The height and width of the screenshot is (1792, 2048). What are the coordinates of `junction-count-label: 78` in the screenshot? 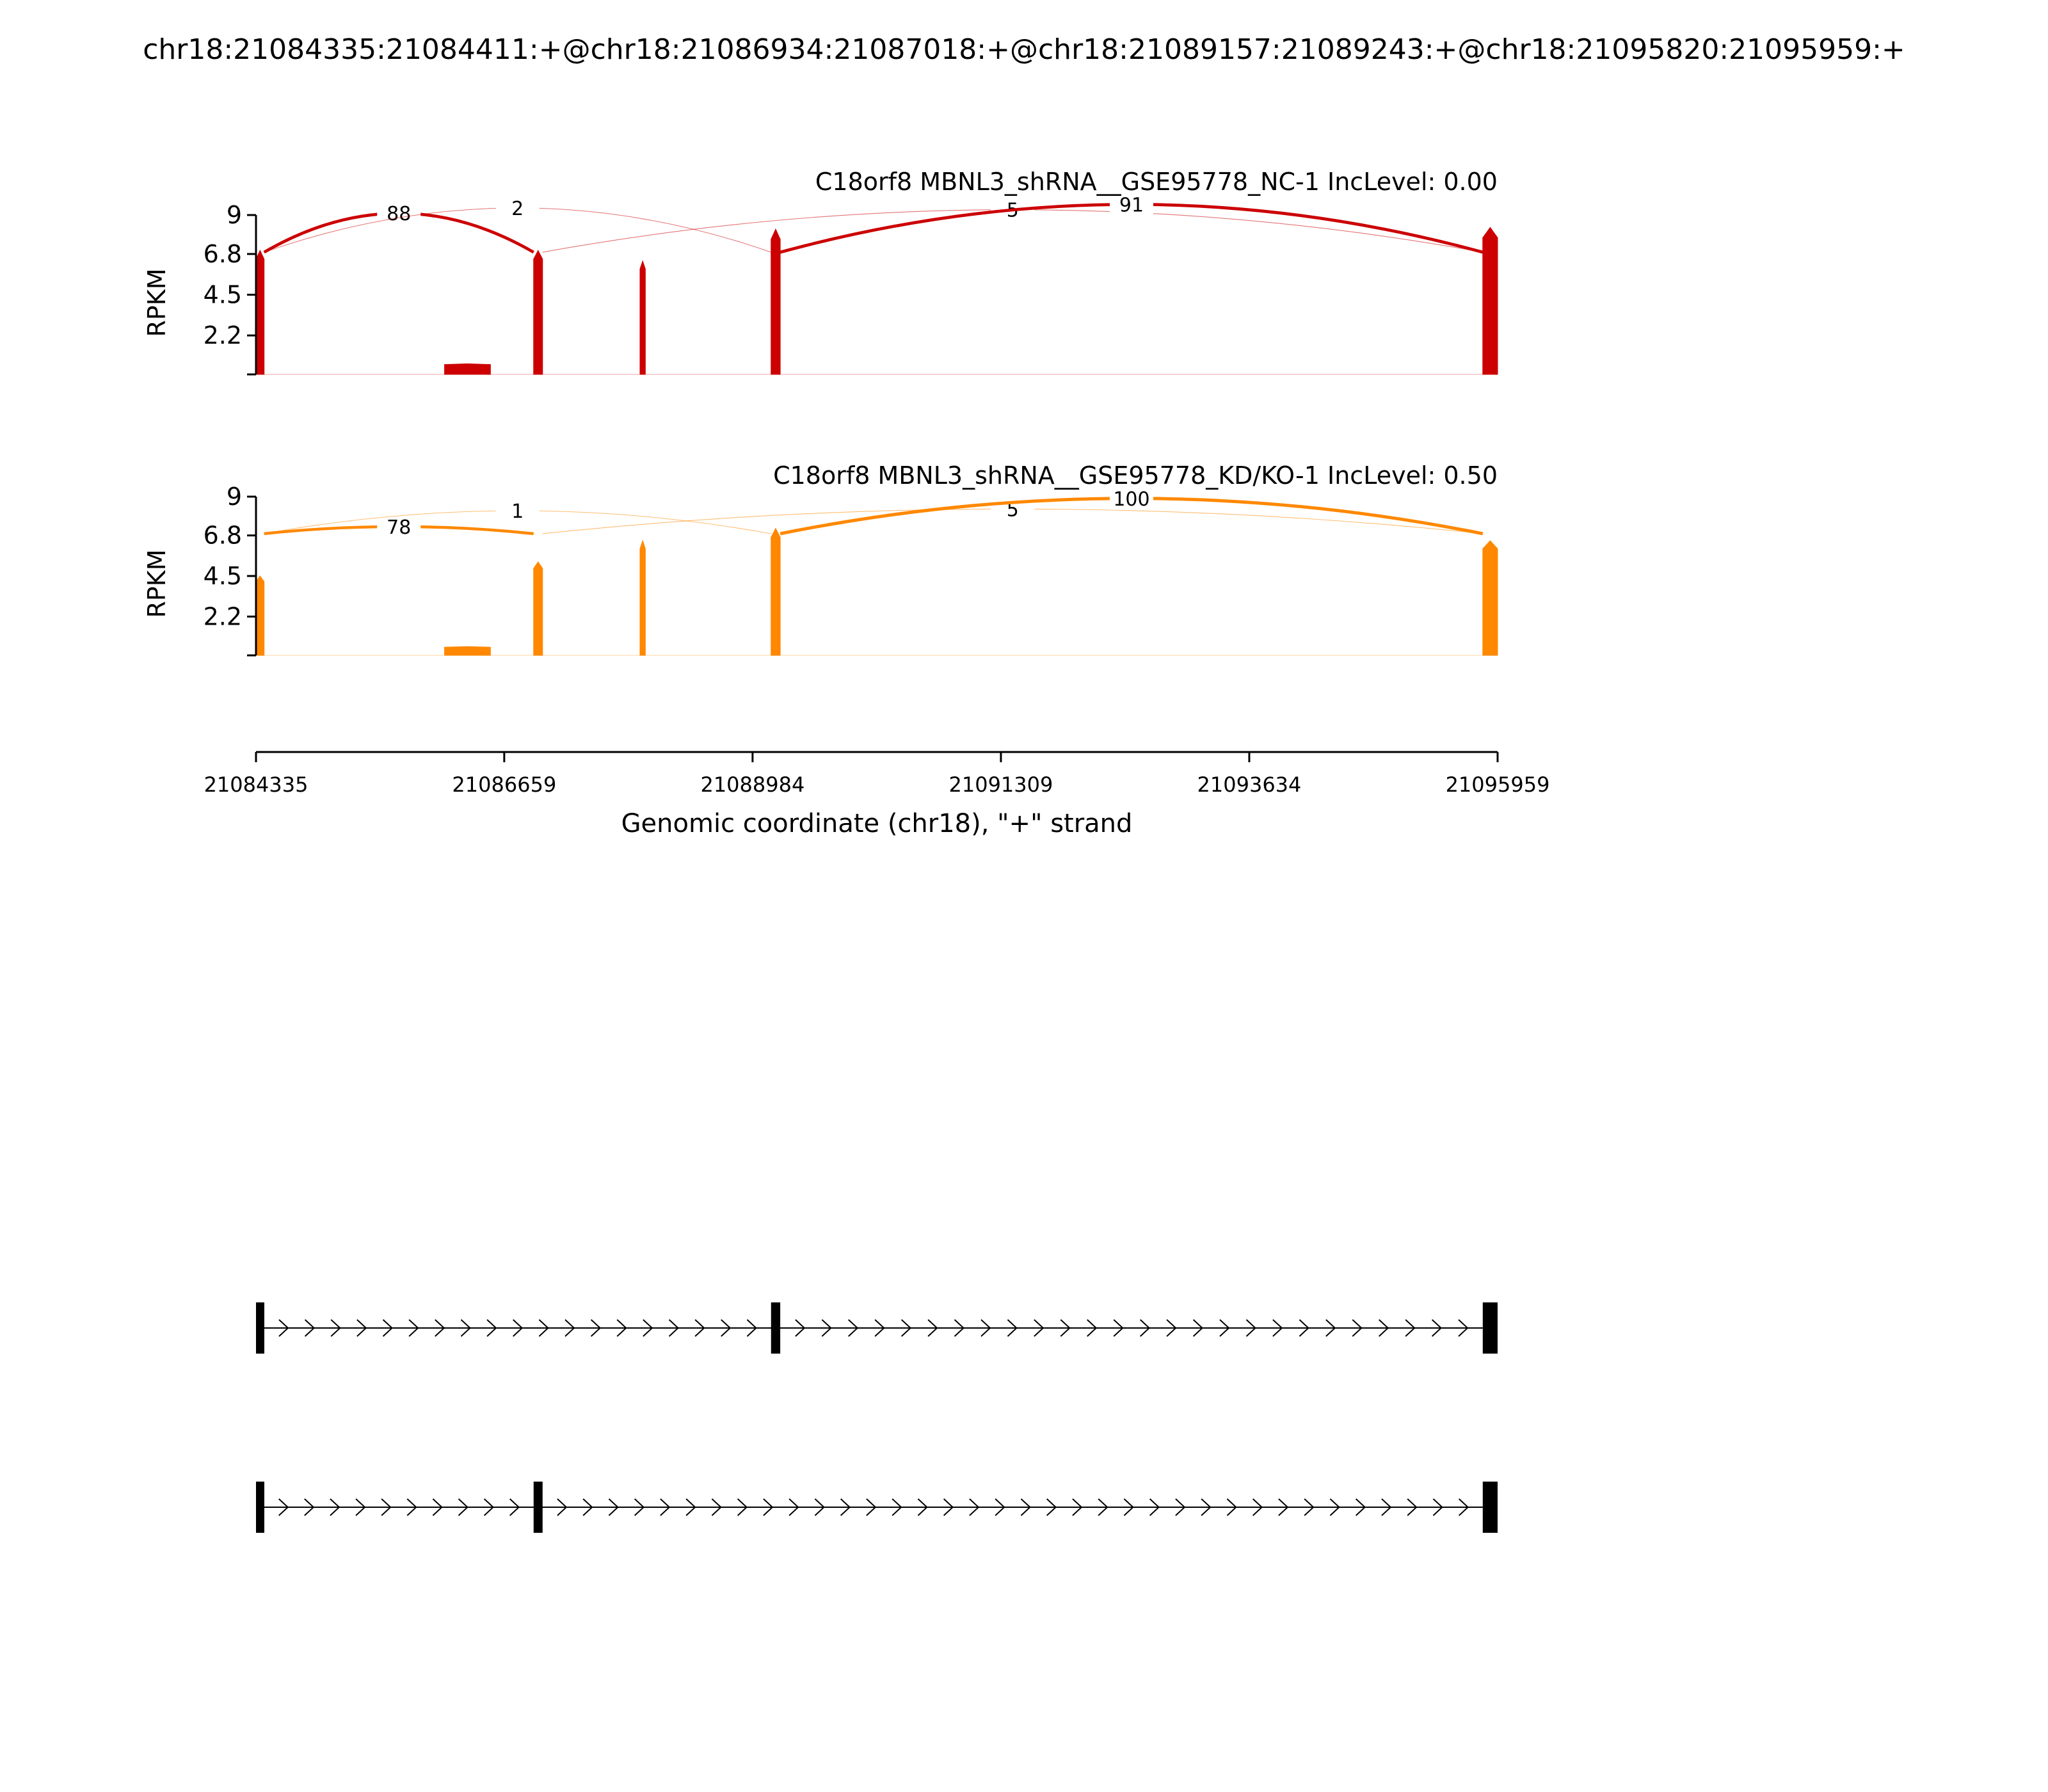 It's located at (399, 527).